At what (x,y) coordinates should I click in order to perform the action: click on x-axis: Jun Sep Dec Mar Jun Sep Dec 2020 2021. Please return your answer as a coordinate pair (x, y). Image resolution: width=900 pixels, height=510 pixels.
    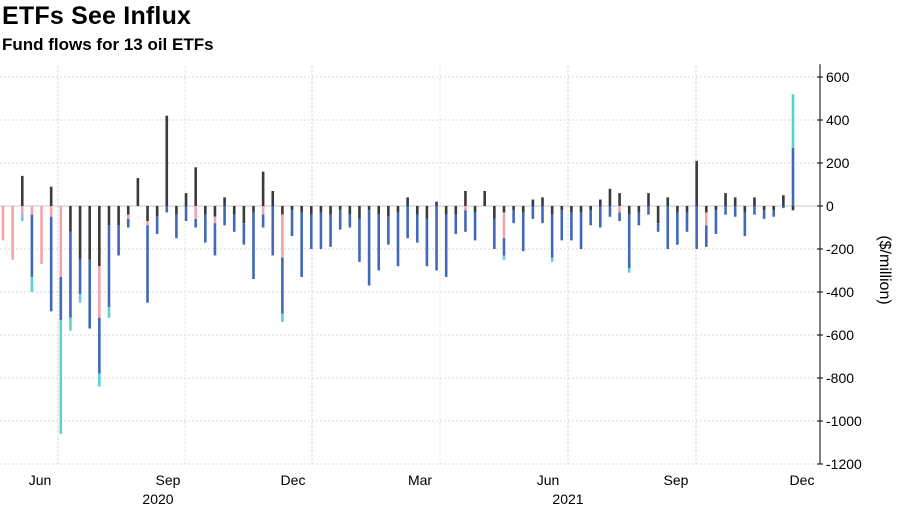
    Looking at the image, I should click on (422, 489).